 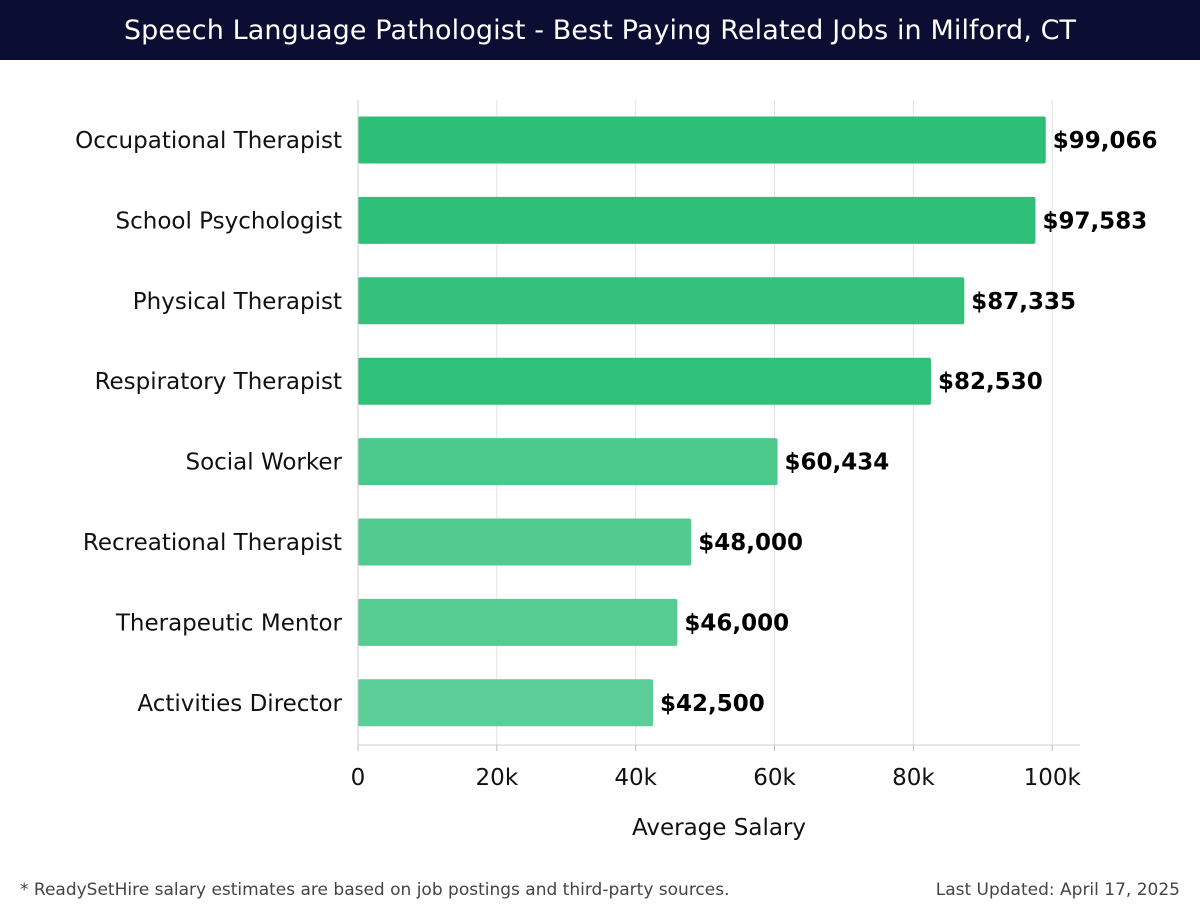 I want to click on x-tick-labels: 0 20k 40k 60k 80k 100k, so click(x=716, y=768).